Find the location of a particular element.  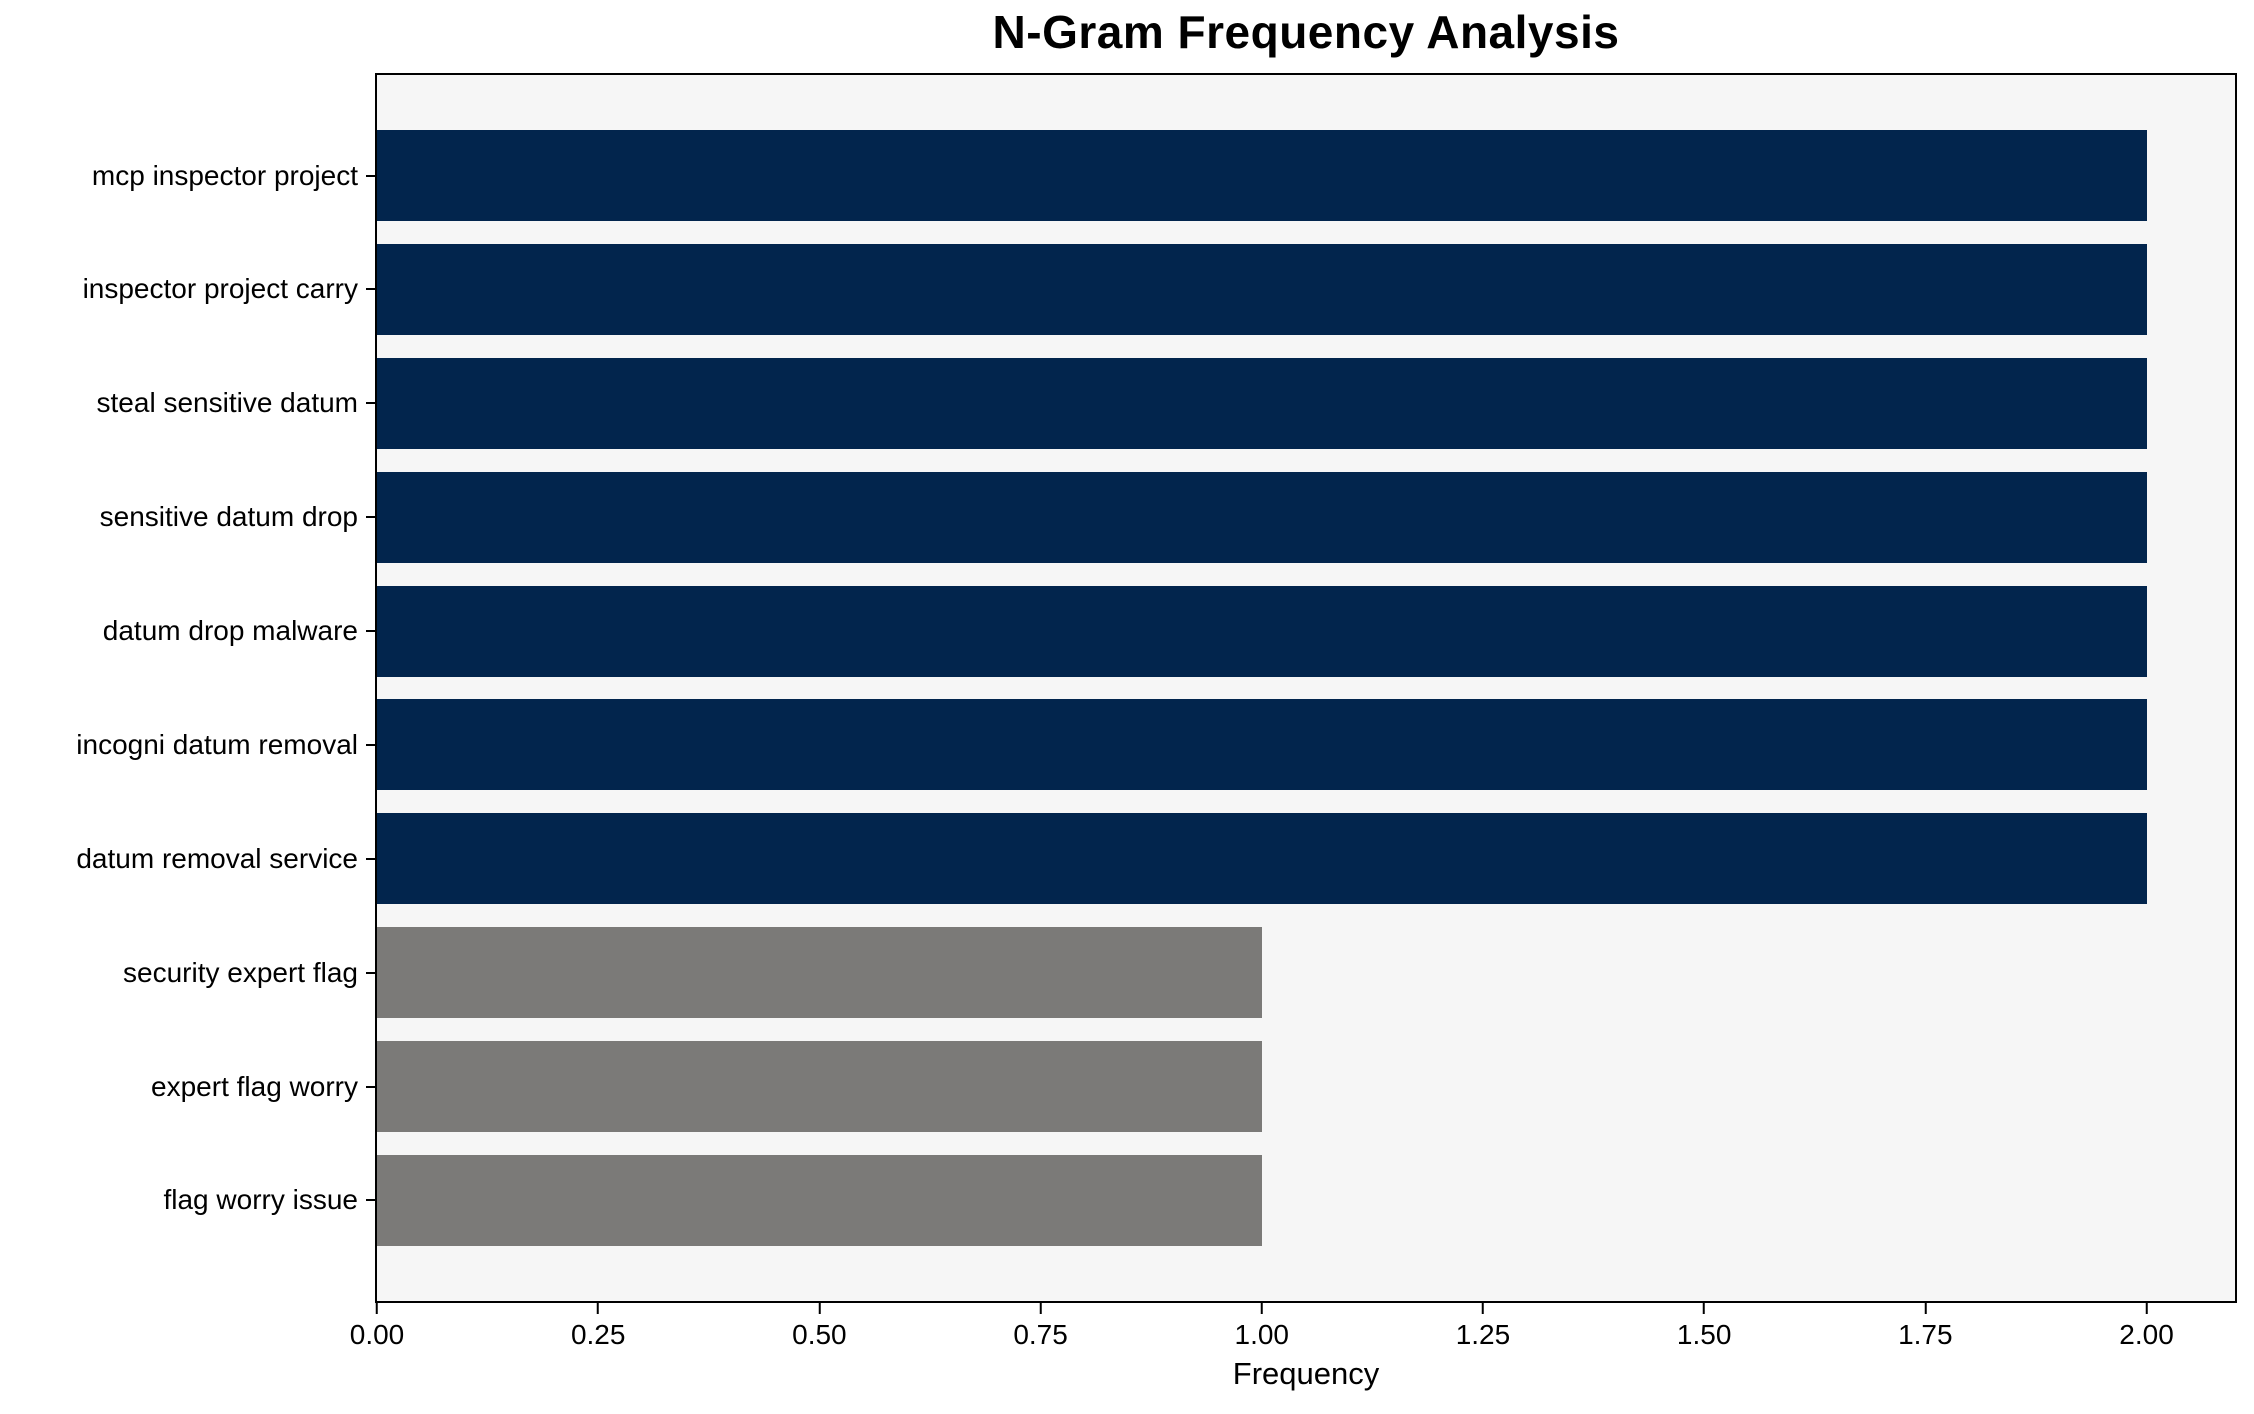

y-tick-row: flag worry issue is located at coordinates (187, 1200).